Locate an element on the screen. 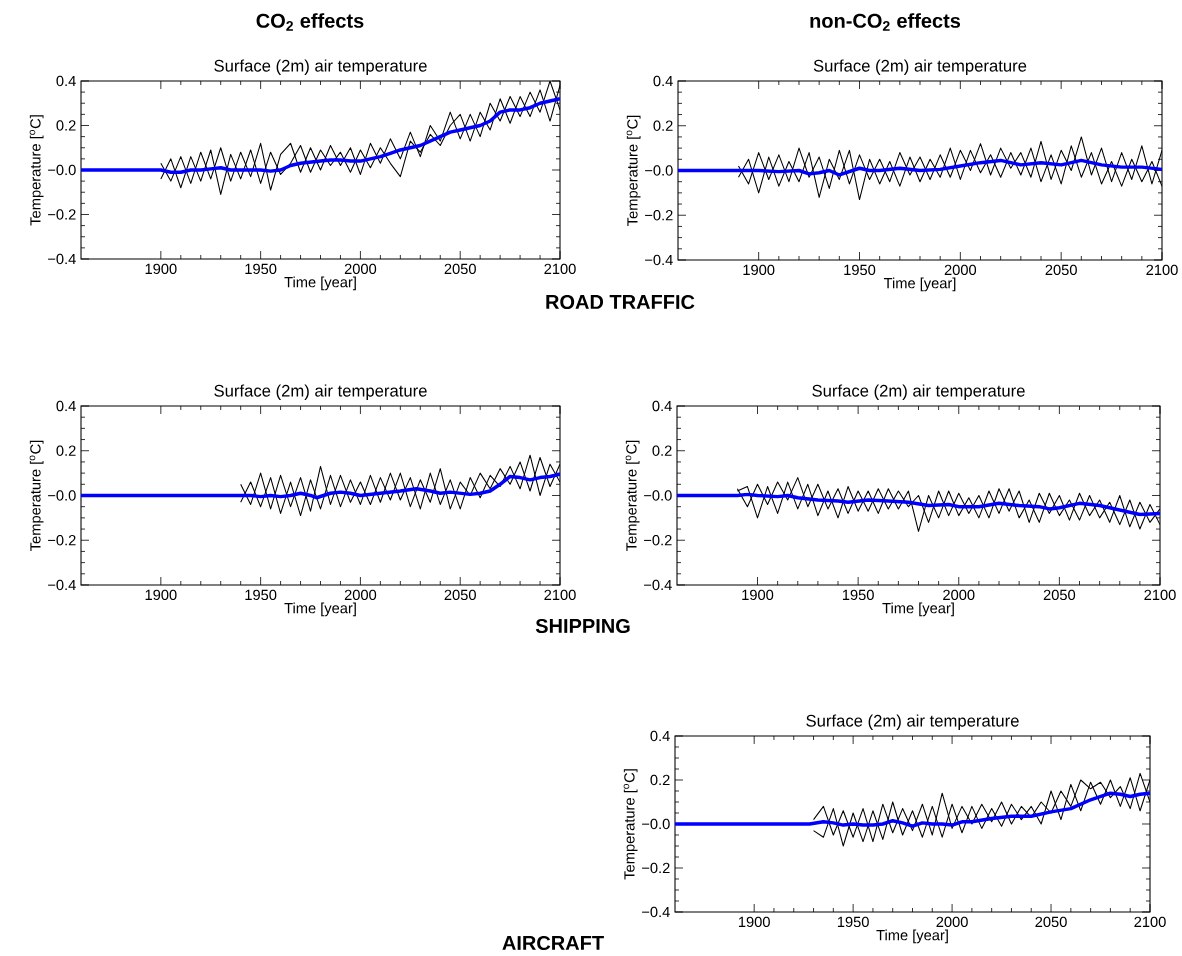  text: AIRCRAFT is located at coordinates (553, 943).